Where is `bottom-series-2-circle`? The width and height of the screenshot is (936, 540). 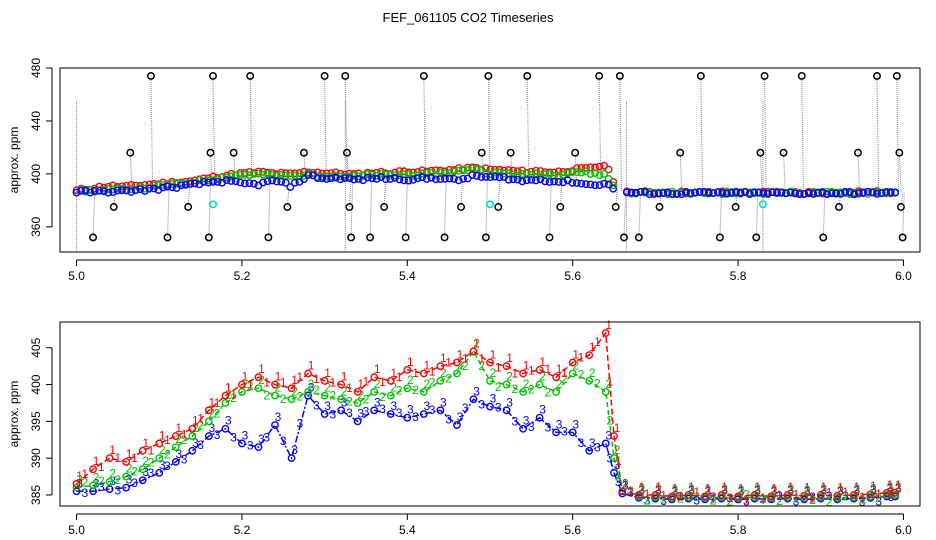 bottom-series-2-circle is located at coordinates (556, 392).